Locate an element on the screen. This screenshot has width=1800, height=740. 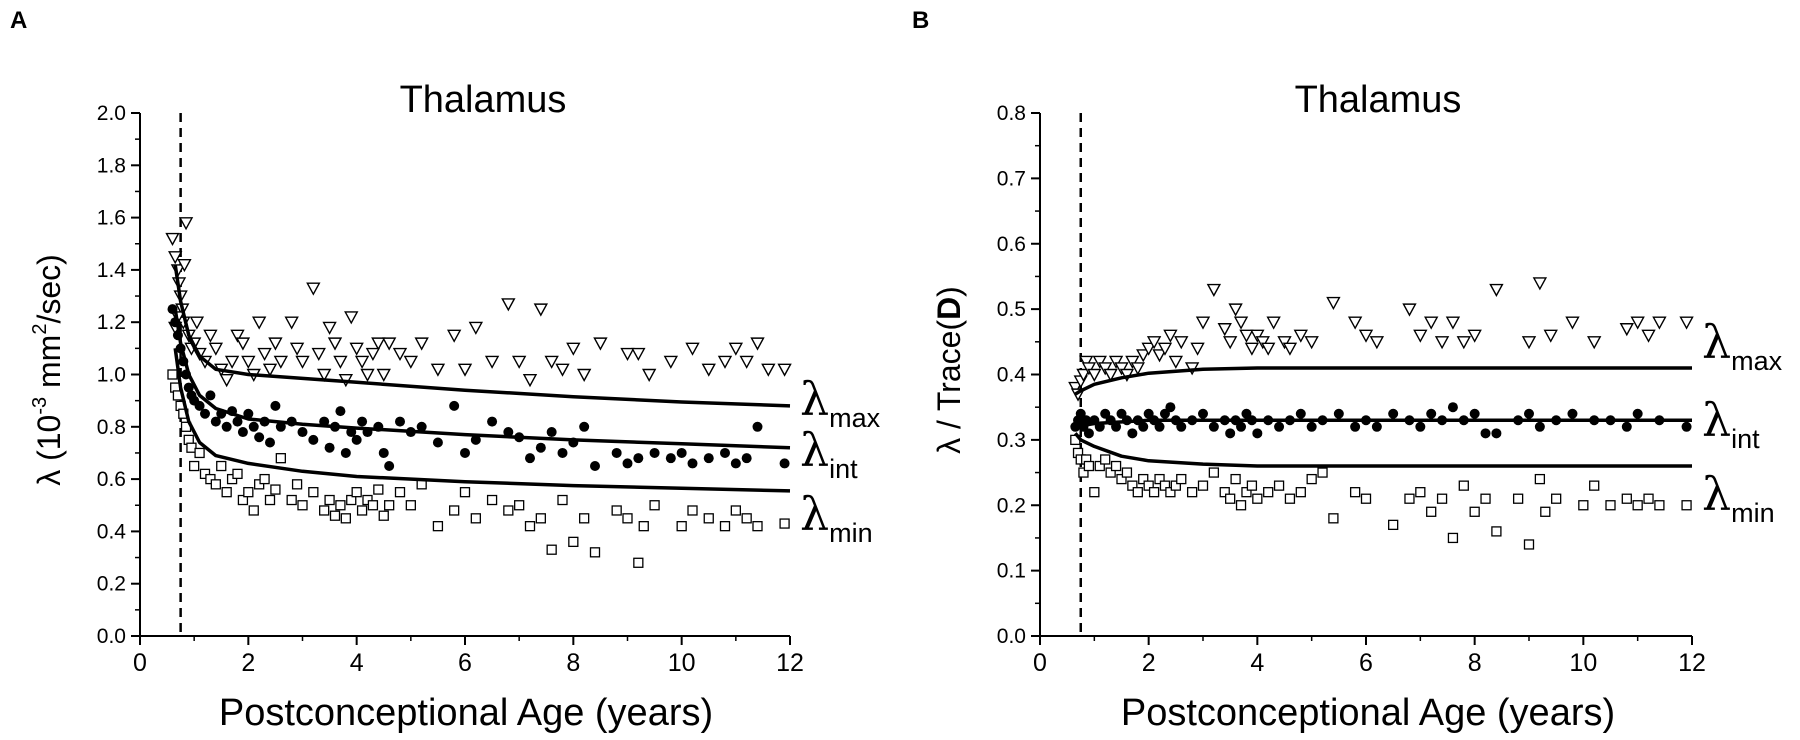
panel-a-lambda-max-label: λmax is located at coordinates (840, 402).